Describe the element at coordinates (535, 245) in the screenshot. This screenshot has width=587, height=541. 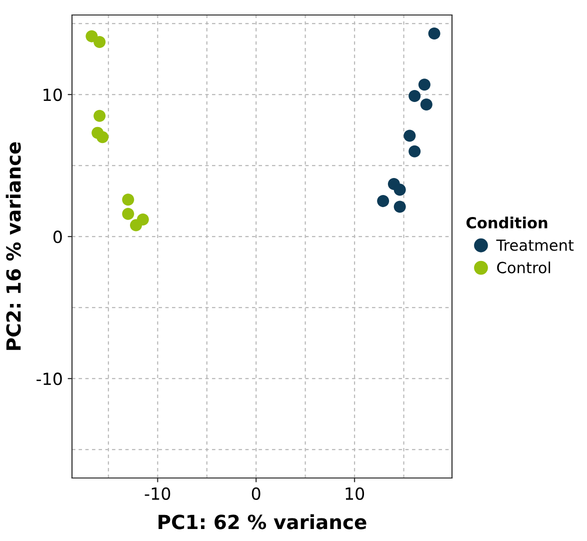
I see `legend-label: Treatment` at that location.